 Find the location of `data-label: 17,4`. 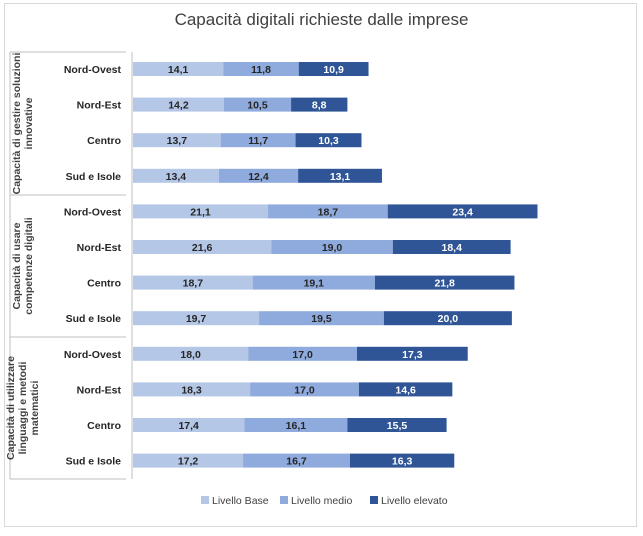

data-label: 17,4 is located at coordinates (188, 426).